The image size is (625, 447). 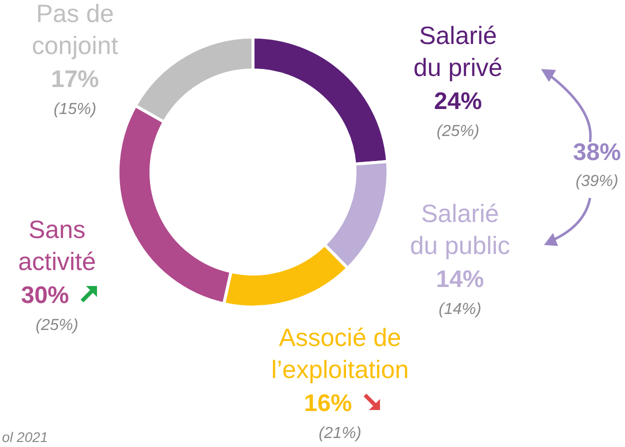 I want to click on data-label: 17%, so click(x=75, y=79).